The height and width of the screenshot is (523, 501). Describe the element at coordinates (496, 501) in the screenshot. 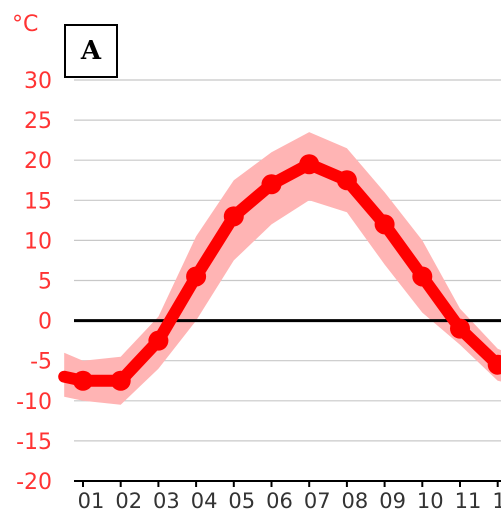

I see `x-tick-label: 12` at that location.